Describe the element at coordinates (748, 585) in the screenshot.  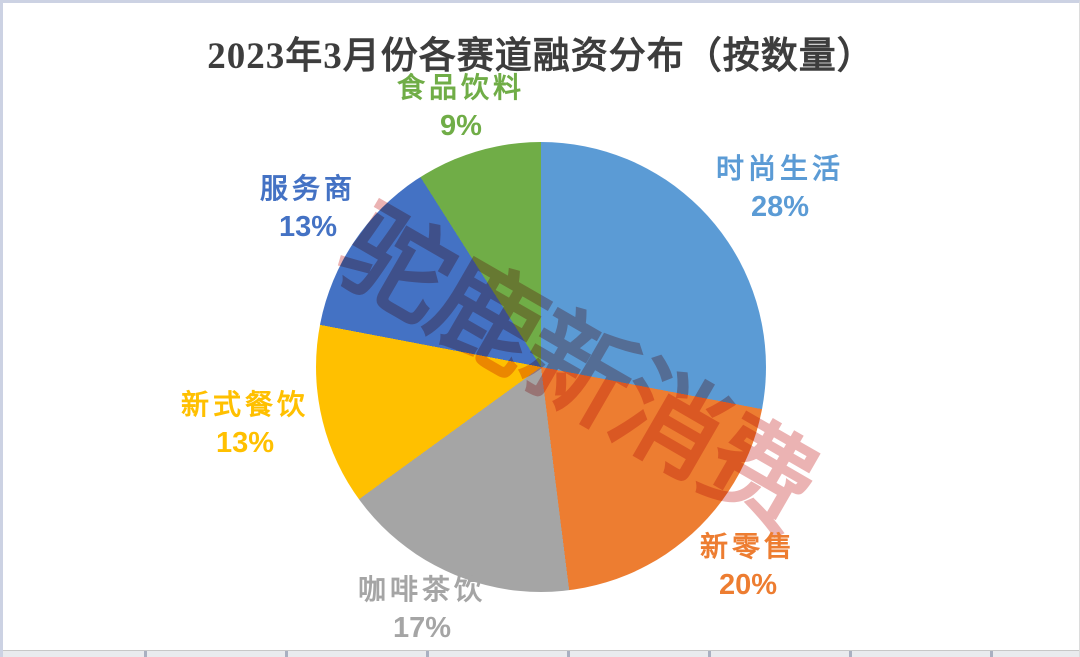
I see `slice-percent-value: 20%` at that location.